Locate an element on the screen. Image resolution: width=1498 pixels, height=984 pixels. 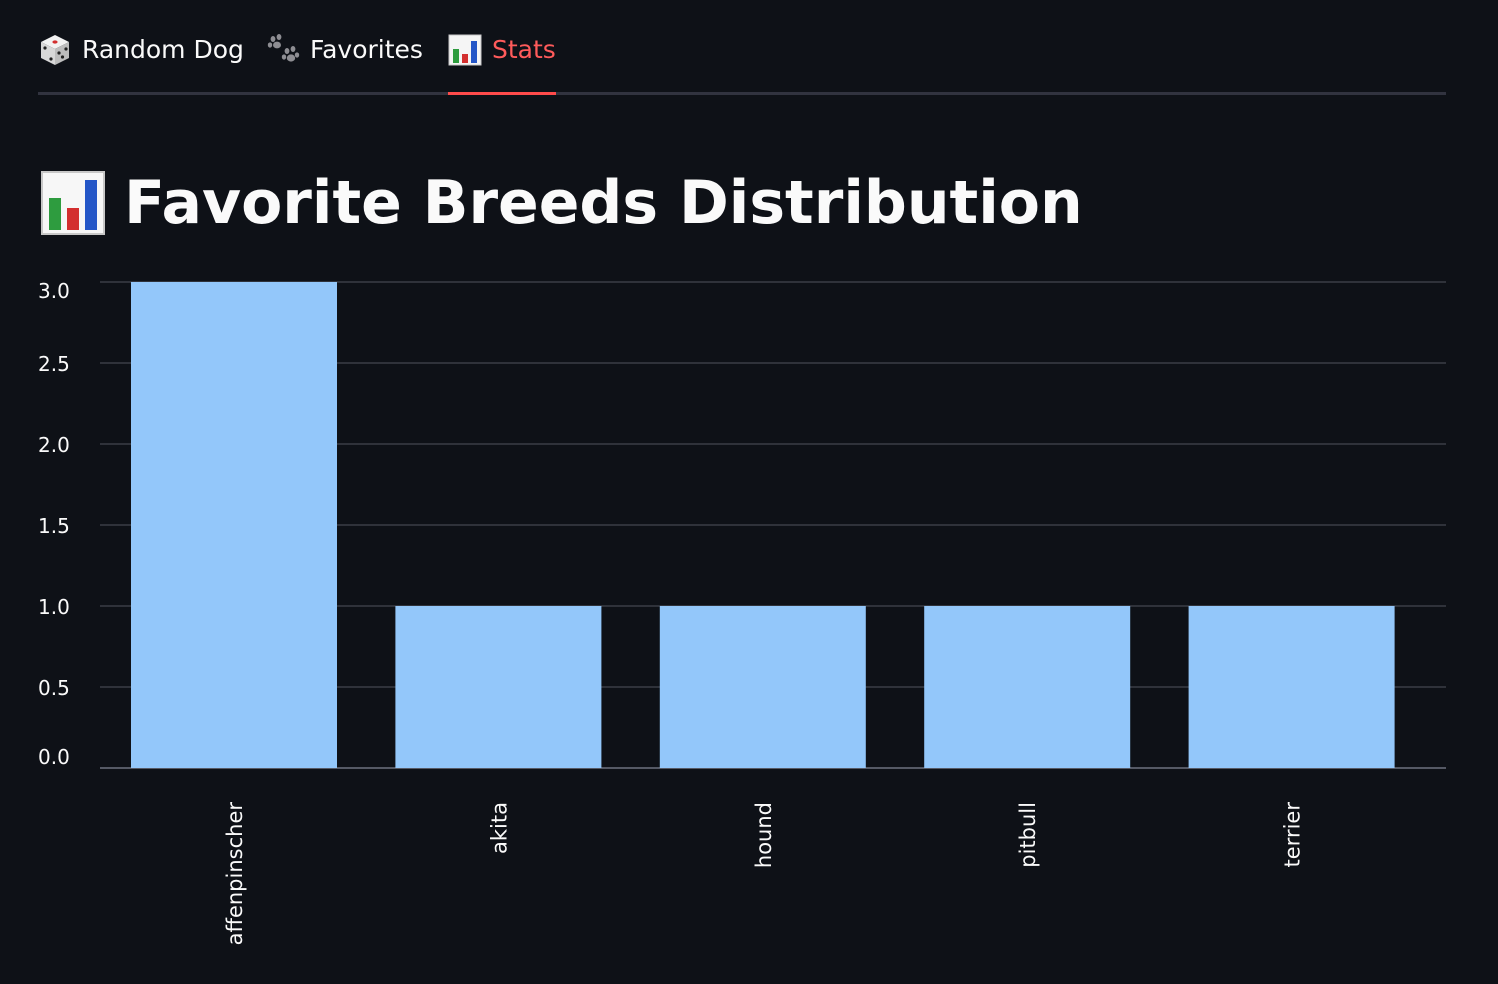
bar-terrier is located at coordinates (1291, 687).